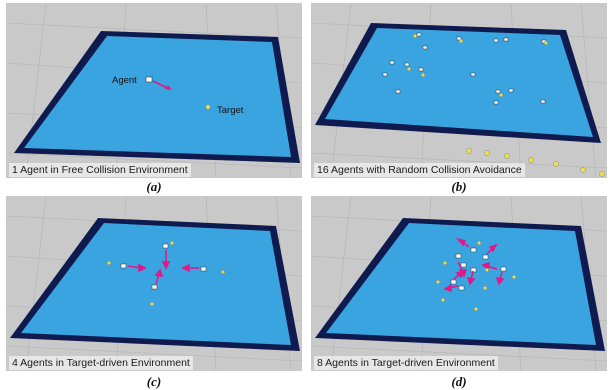 The image size is (611, 390). I want to click on agent-label: Agent, so click(124, 80).